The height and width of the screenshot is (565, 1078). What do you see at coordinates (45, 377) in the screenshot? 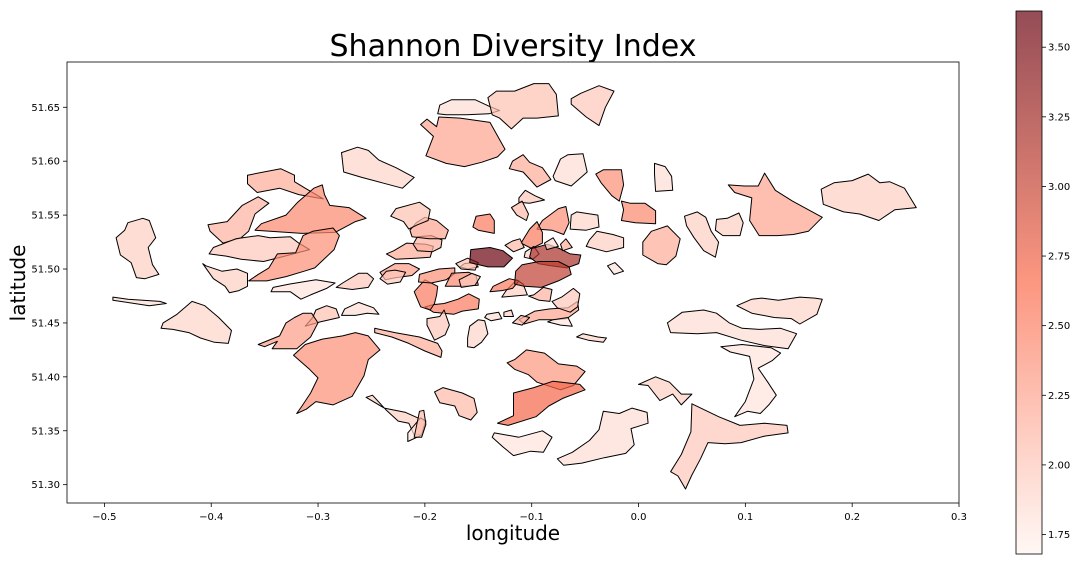
I see `y-tick-label: 51.40` at bounding box center [45, 377].